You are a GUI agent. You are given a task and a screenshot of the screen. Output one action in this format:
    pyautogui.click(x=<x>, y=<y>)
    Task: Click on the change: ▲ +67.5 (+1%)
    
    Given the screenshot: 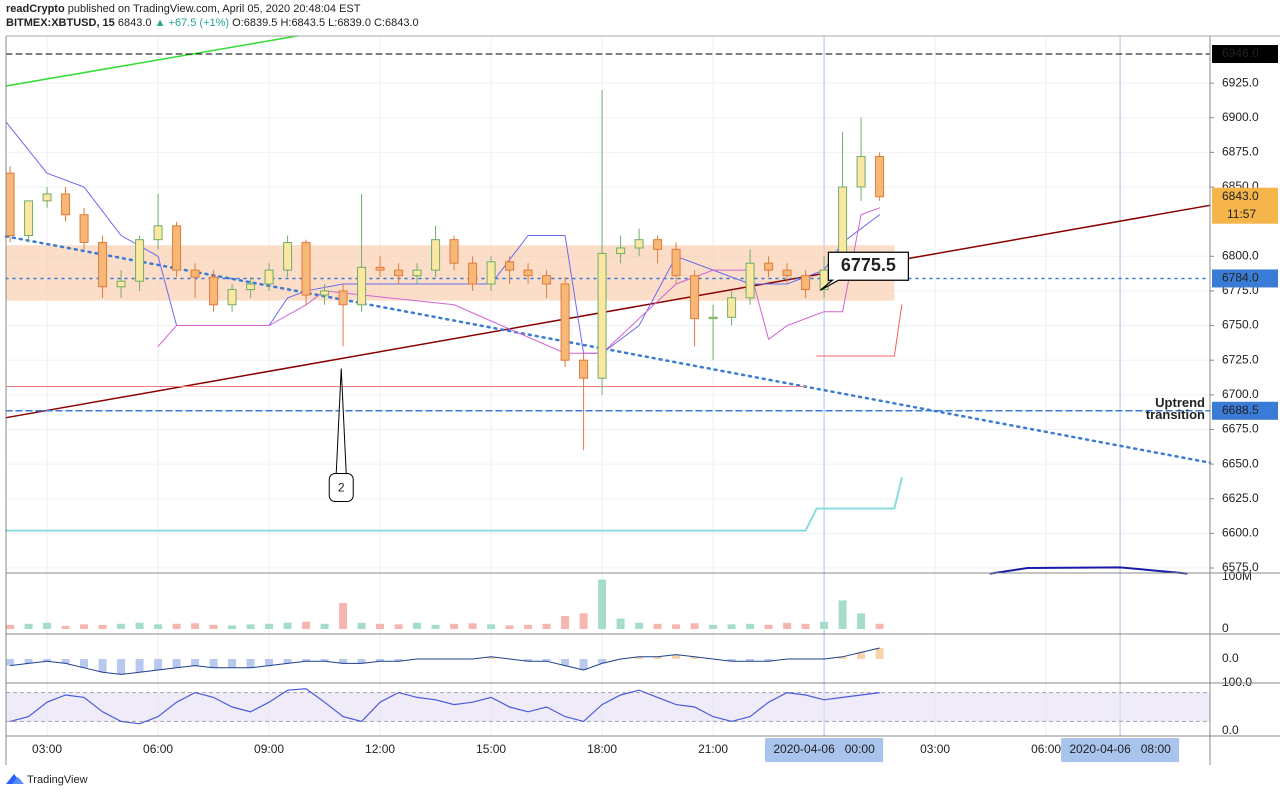 What is the action you would take?
    pyautogui.click(x=192, y=23)
    